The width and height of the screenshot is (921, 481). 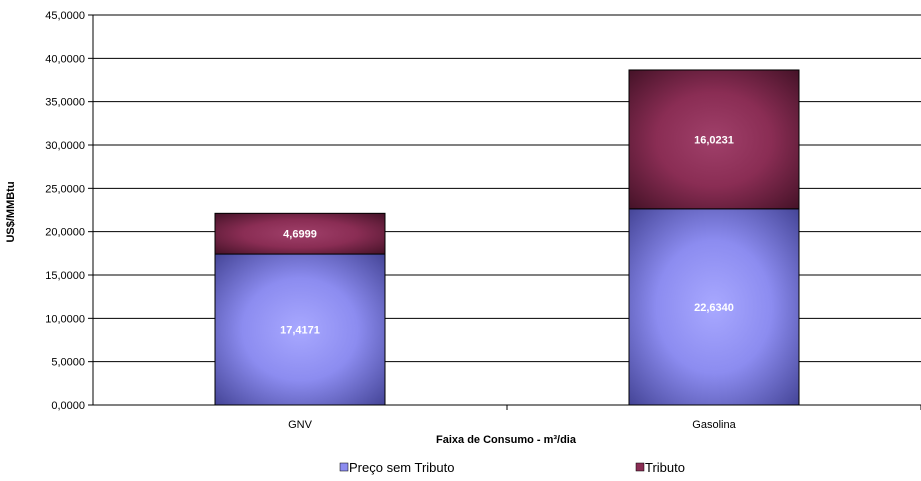 I want to click on y-axis-title: US$/MMBtu, so click(x=11, y=211).